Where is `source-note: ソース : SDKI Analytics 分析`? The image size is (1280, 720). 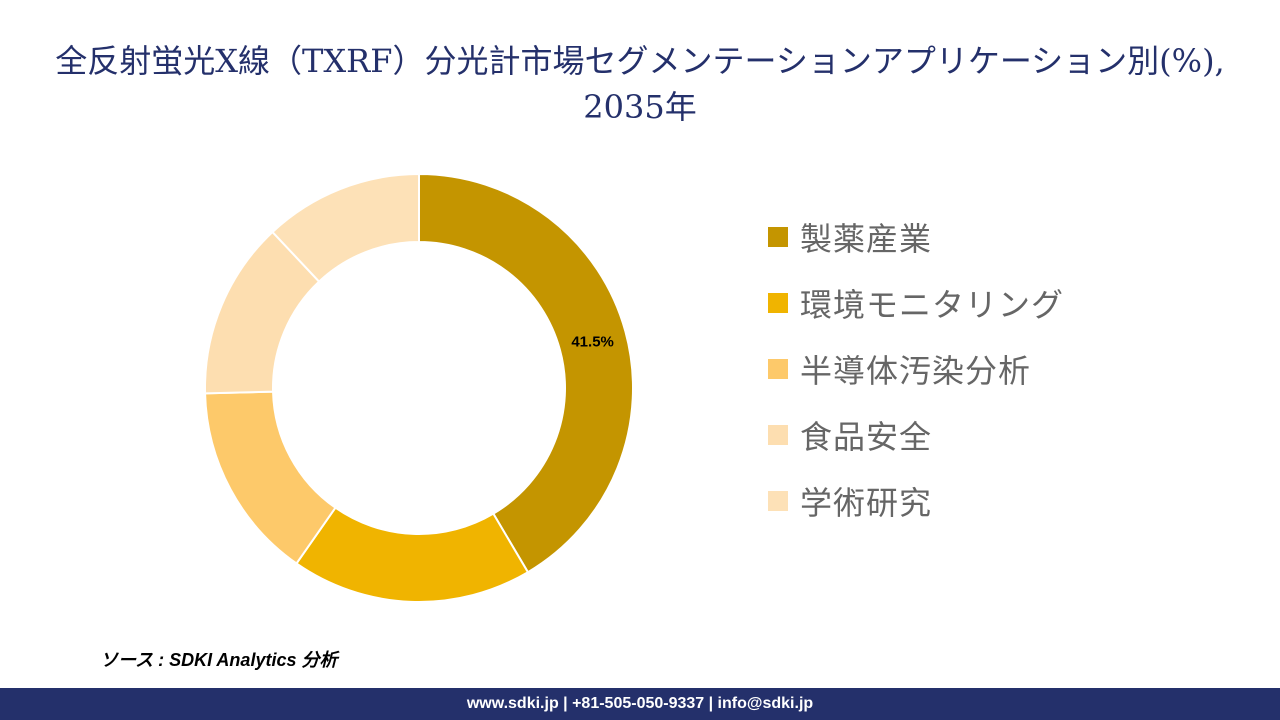 source-note: ソース : SDKI Analytics 分析 is located at coordinates (219, 660).